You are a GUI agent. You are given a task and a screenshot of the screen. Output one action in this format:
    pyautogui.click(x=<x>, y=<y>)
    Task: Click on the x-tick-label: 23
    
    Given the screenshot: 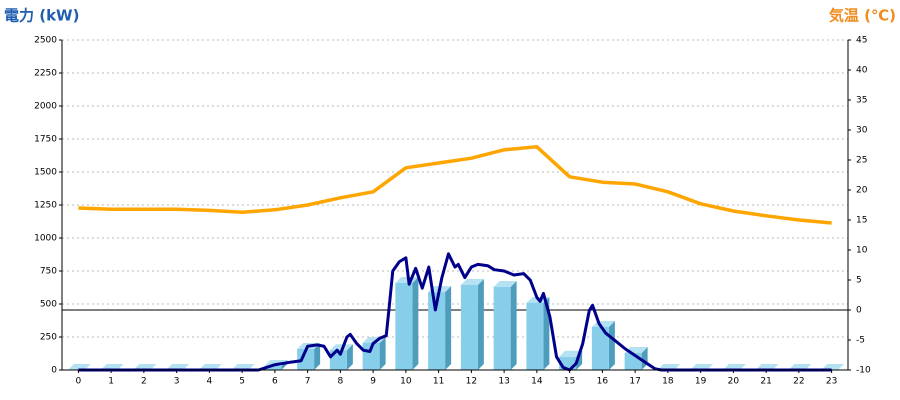 What is the action you would take?
    pyautogui.click(x=831, y=382)
    